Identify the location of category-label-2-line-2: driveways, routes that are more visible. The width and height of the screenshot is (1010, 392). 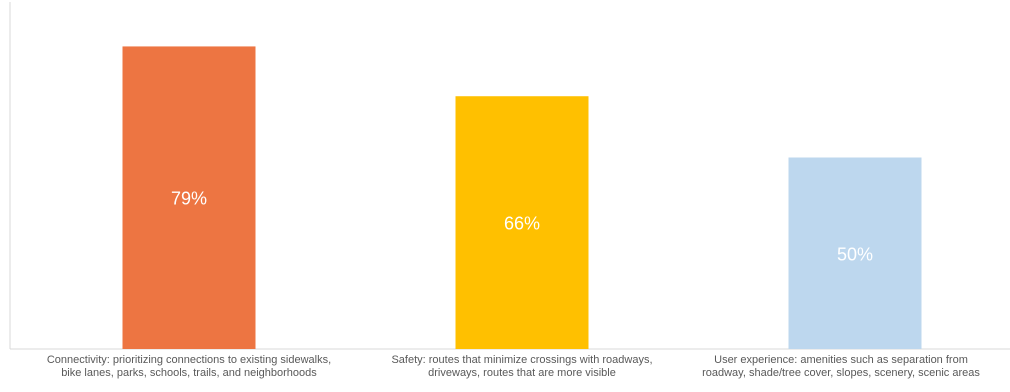
(522, 373).